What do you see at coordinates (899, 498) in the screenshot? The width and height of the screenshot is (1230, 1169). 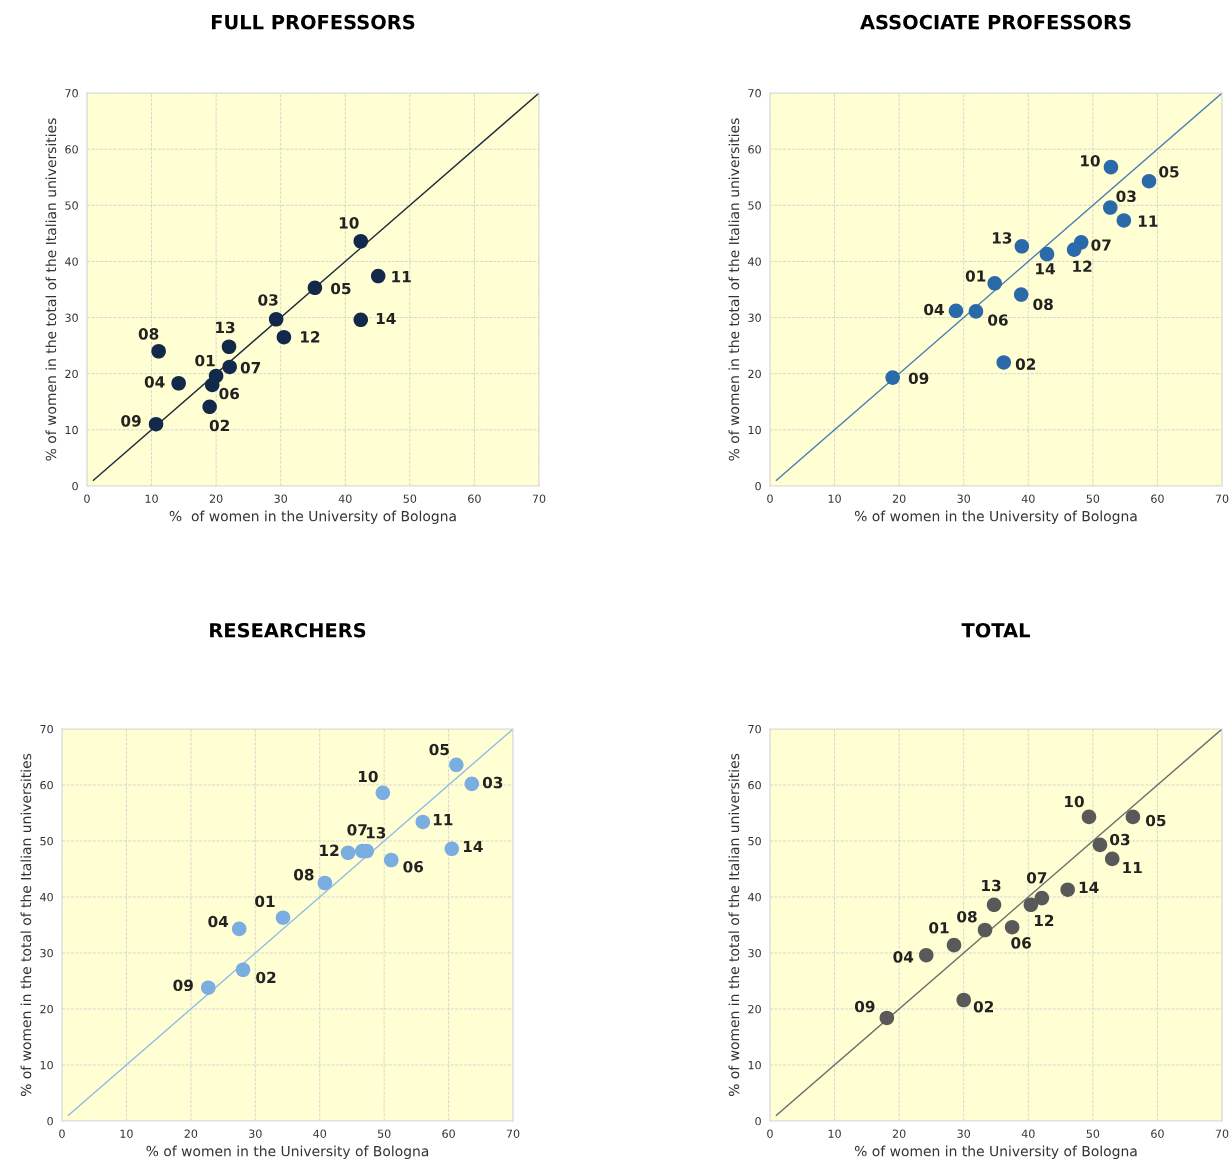 I see `x-tick-label: 20` at bounding box center [899, 498].